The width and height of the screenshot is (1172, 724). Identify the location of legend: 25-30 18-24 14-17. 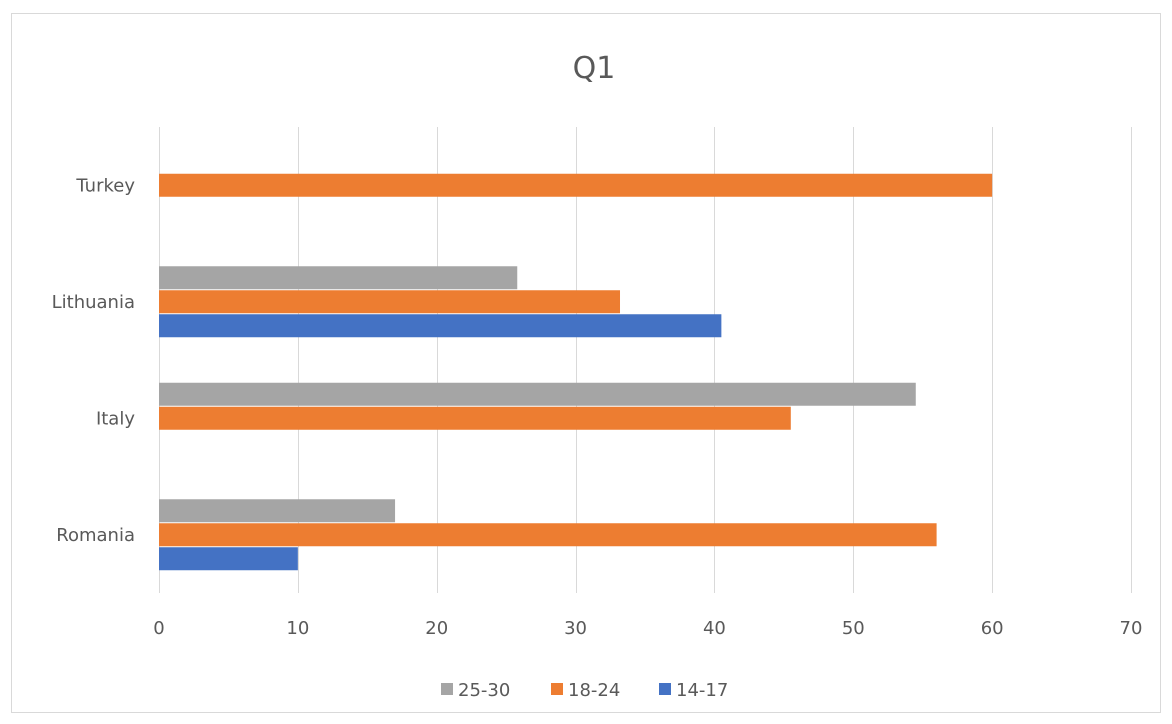
(584, 690).